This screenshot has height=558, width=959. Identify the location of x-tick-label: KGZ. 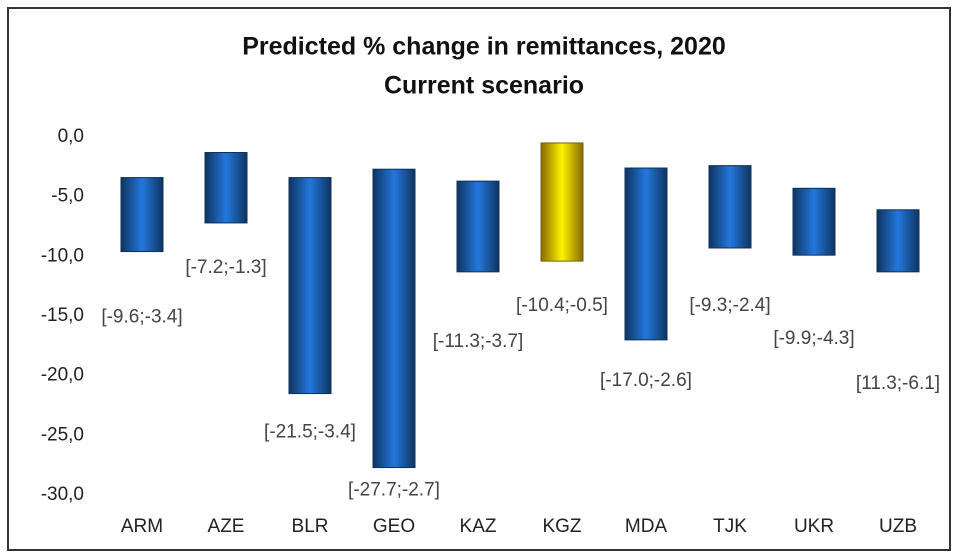
(561, 526).